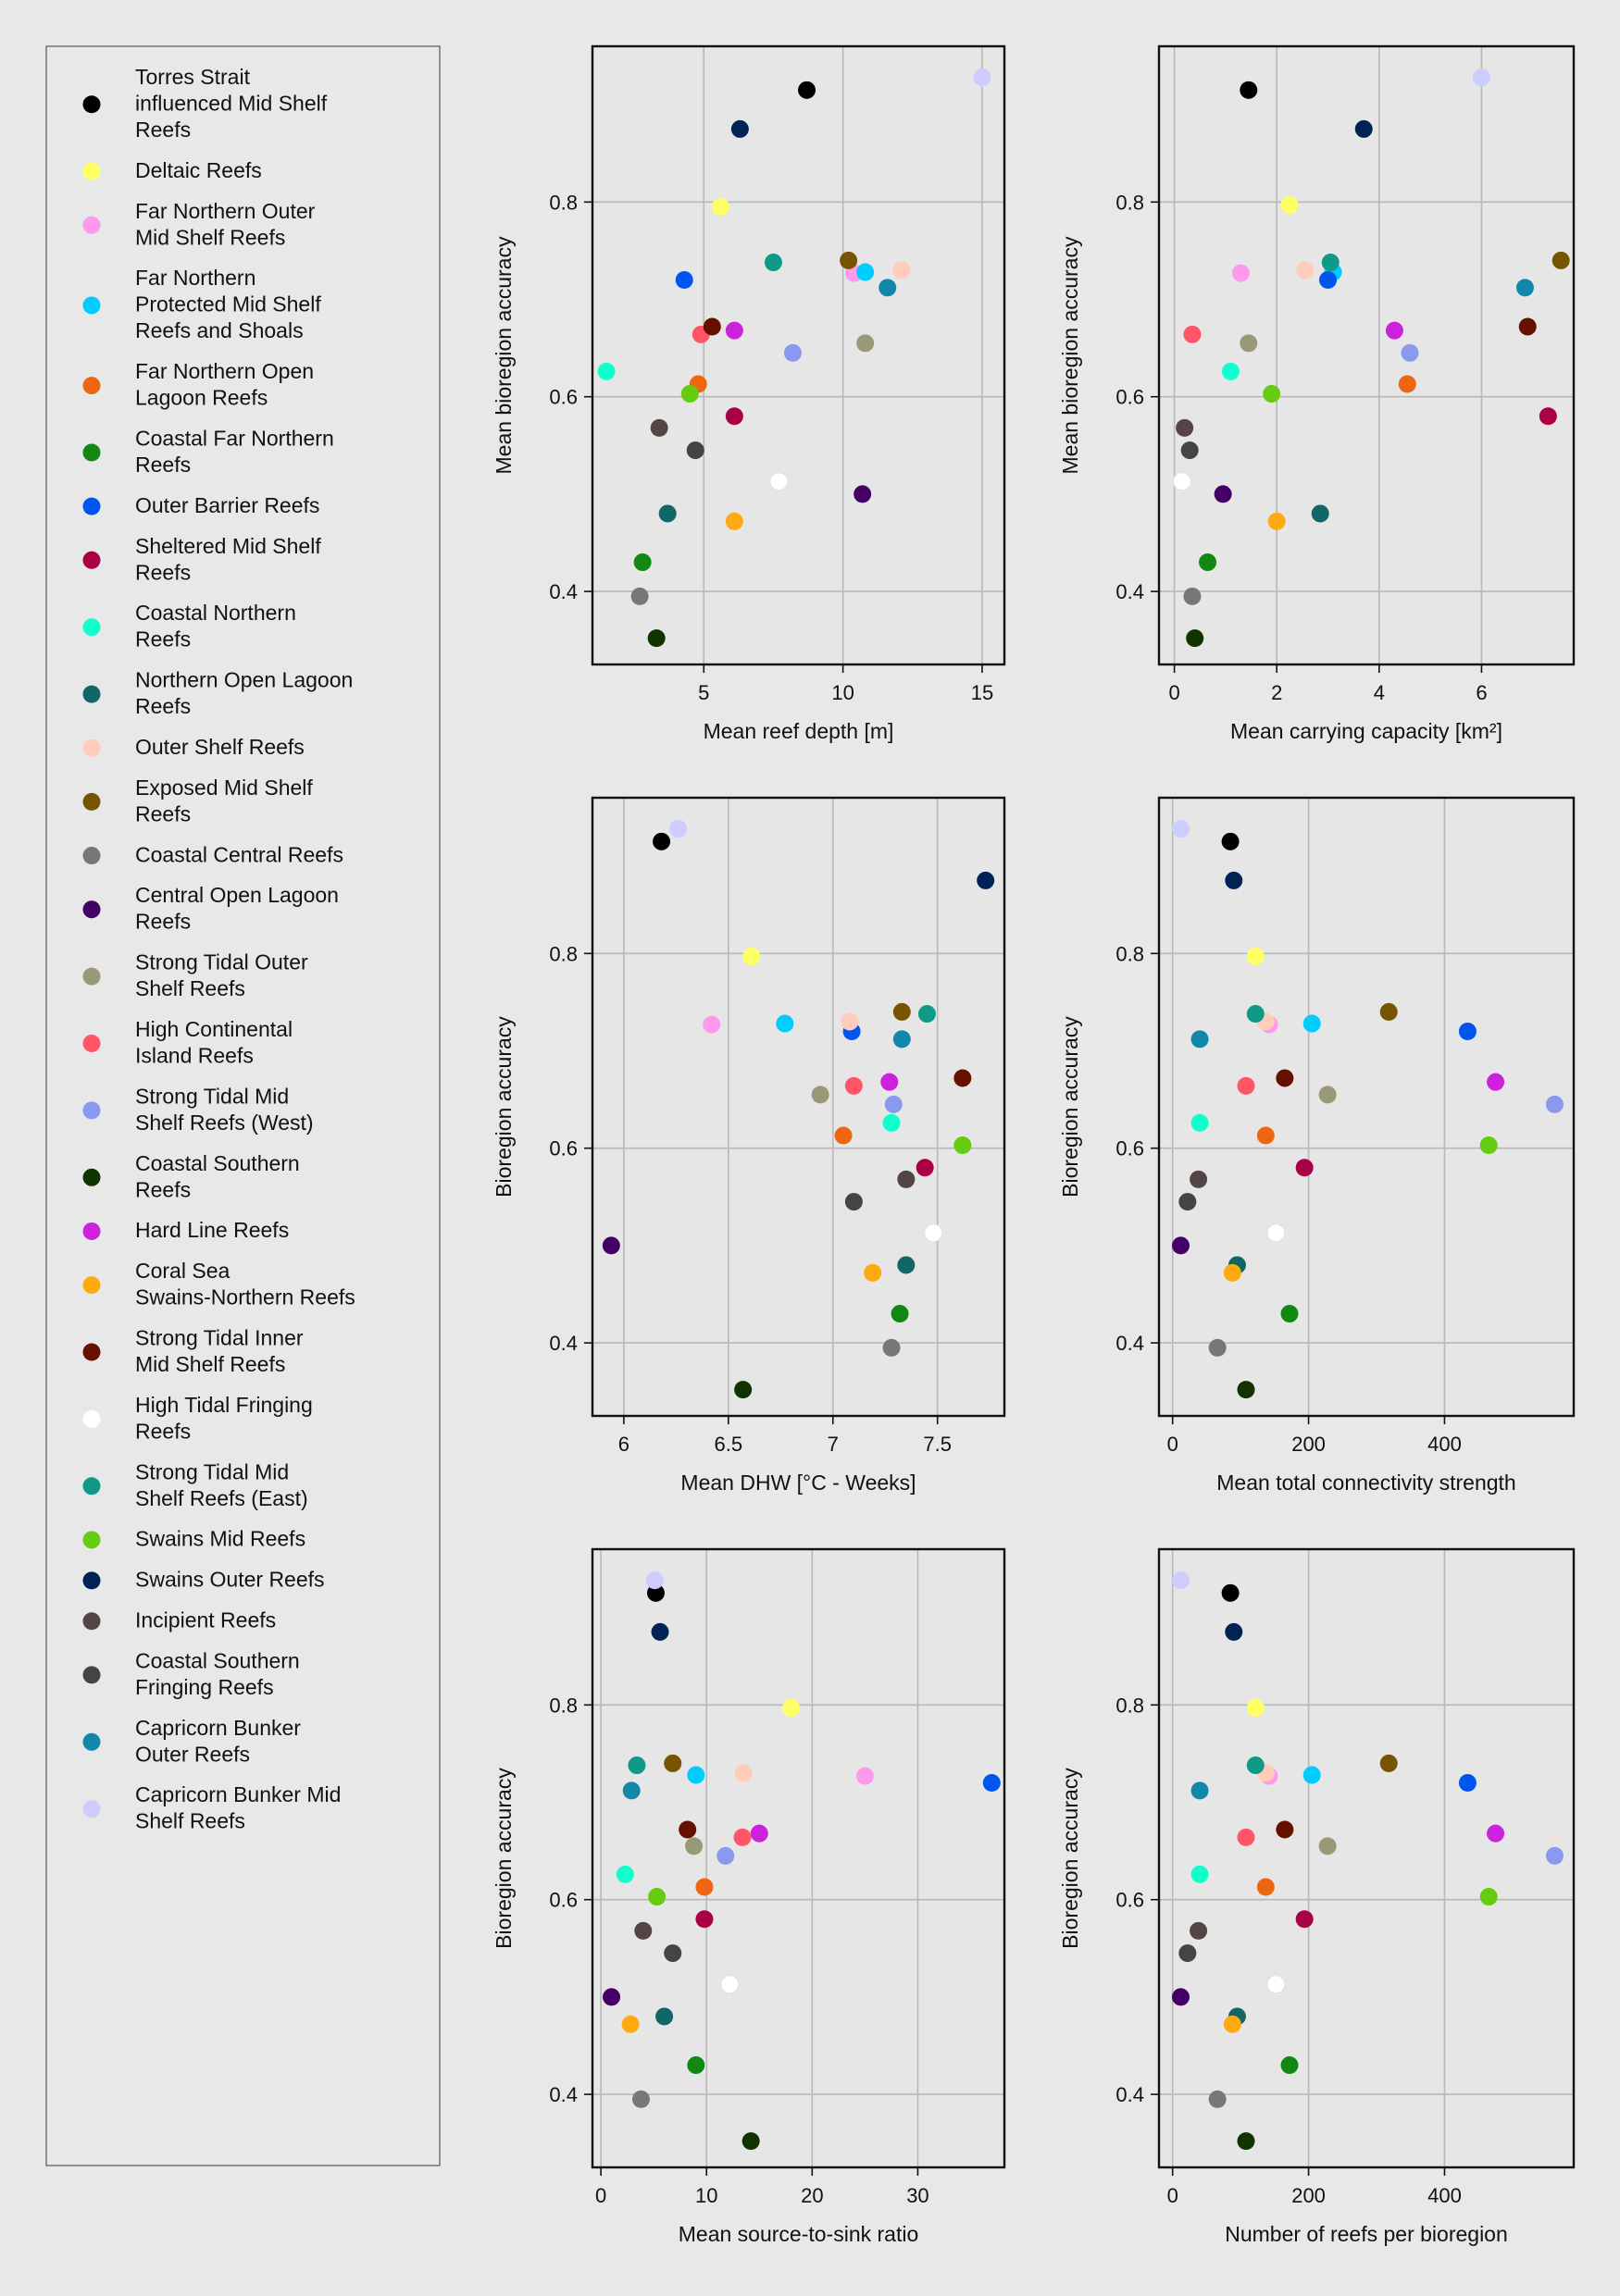 The height and width of the screenshot is (2296, 1620). I want to click on legend-label: Far Northern Outer Mid Shelf Reefs, so click(225, 224).